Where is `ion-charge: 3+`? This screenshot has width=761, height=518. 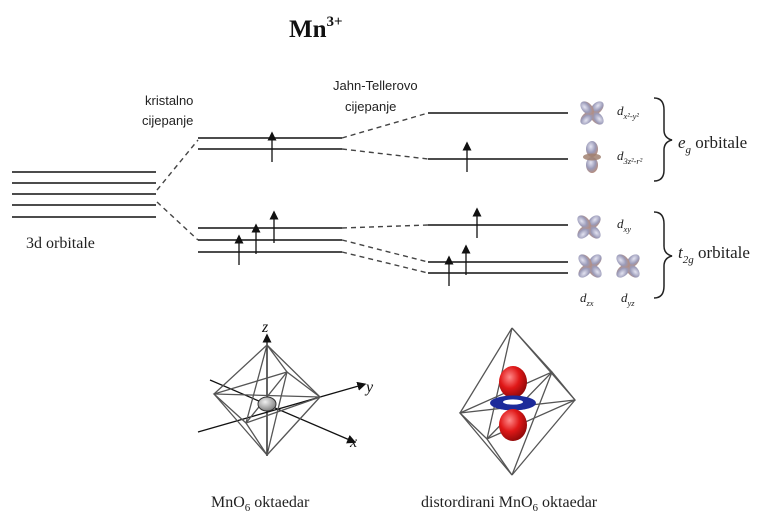
ion-charge: 3+ is located at coordinates (335, 22).